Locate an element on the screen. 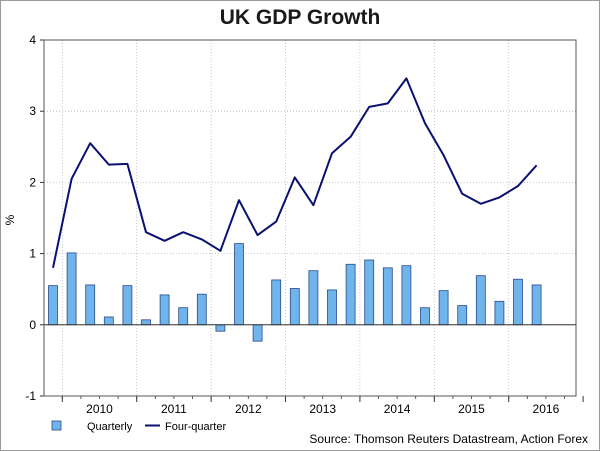 The image size is (600, 451). x-tick-label: 2015 is located at coordinates (471, 409).